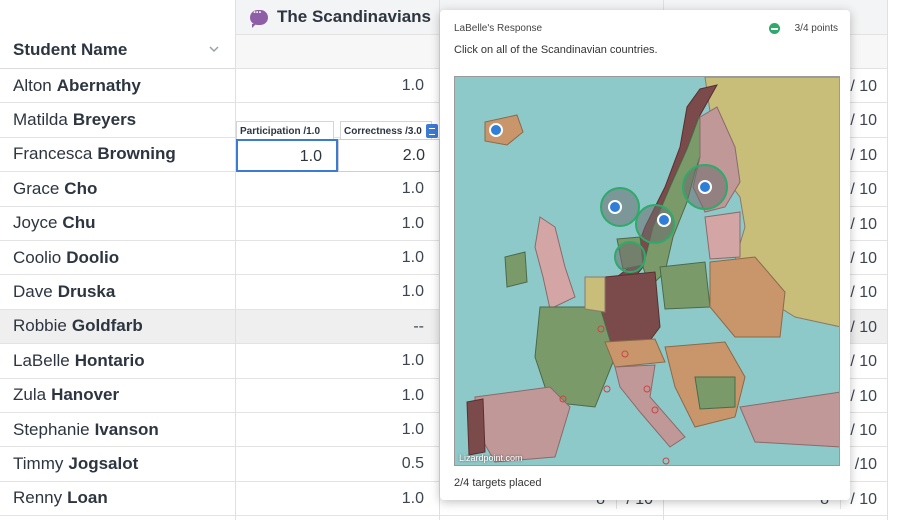 The height and width of the screenshot is (520, 900). Describe the element at coordinates (37, 257) in the screenshot. I see `student-first-name: Coolio` at that location.